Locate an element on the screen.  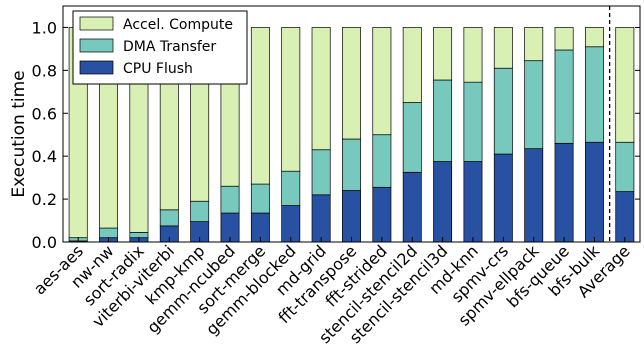
bar-dma-transfer-md-grid is located at coordinates (321, 172).